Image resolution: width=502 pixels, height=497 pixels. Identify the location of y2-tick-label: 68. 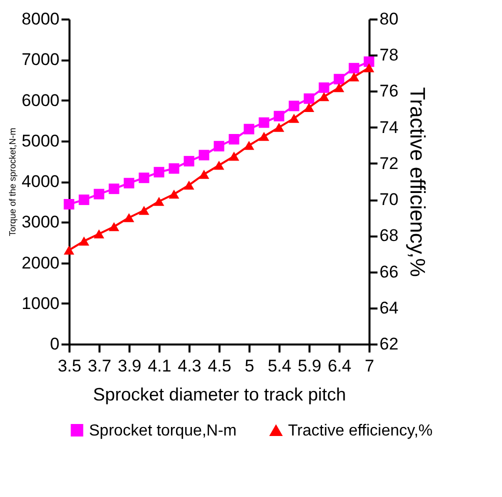
(389, 236).